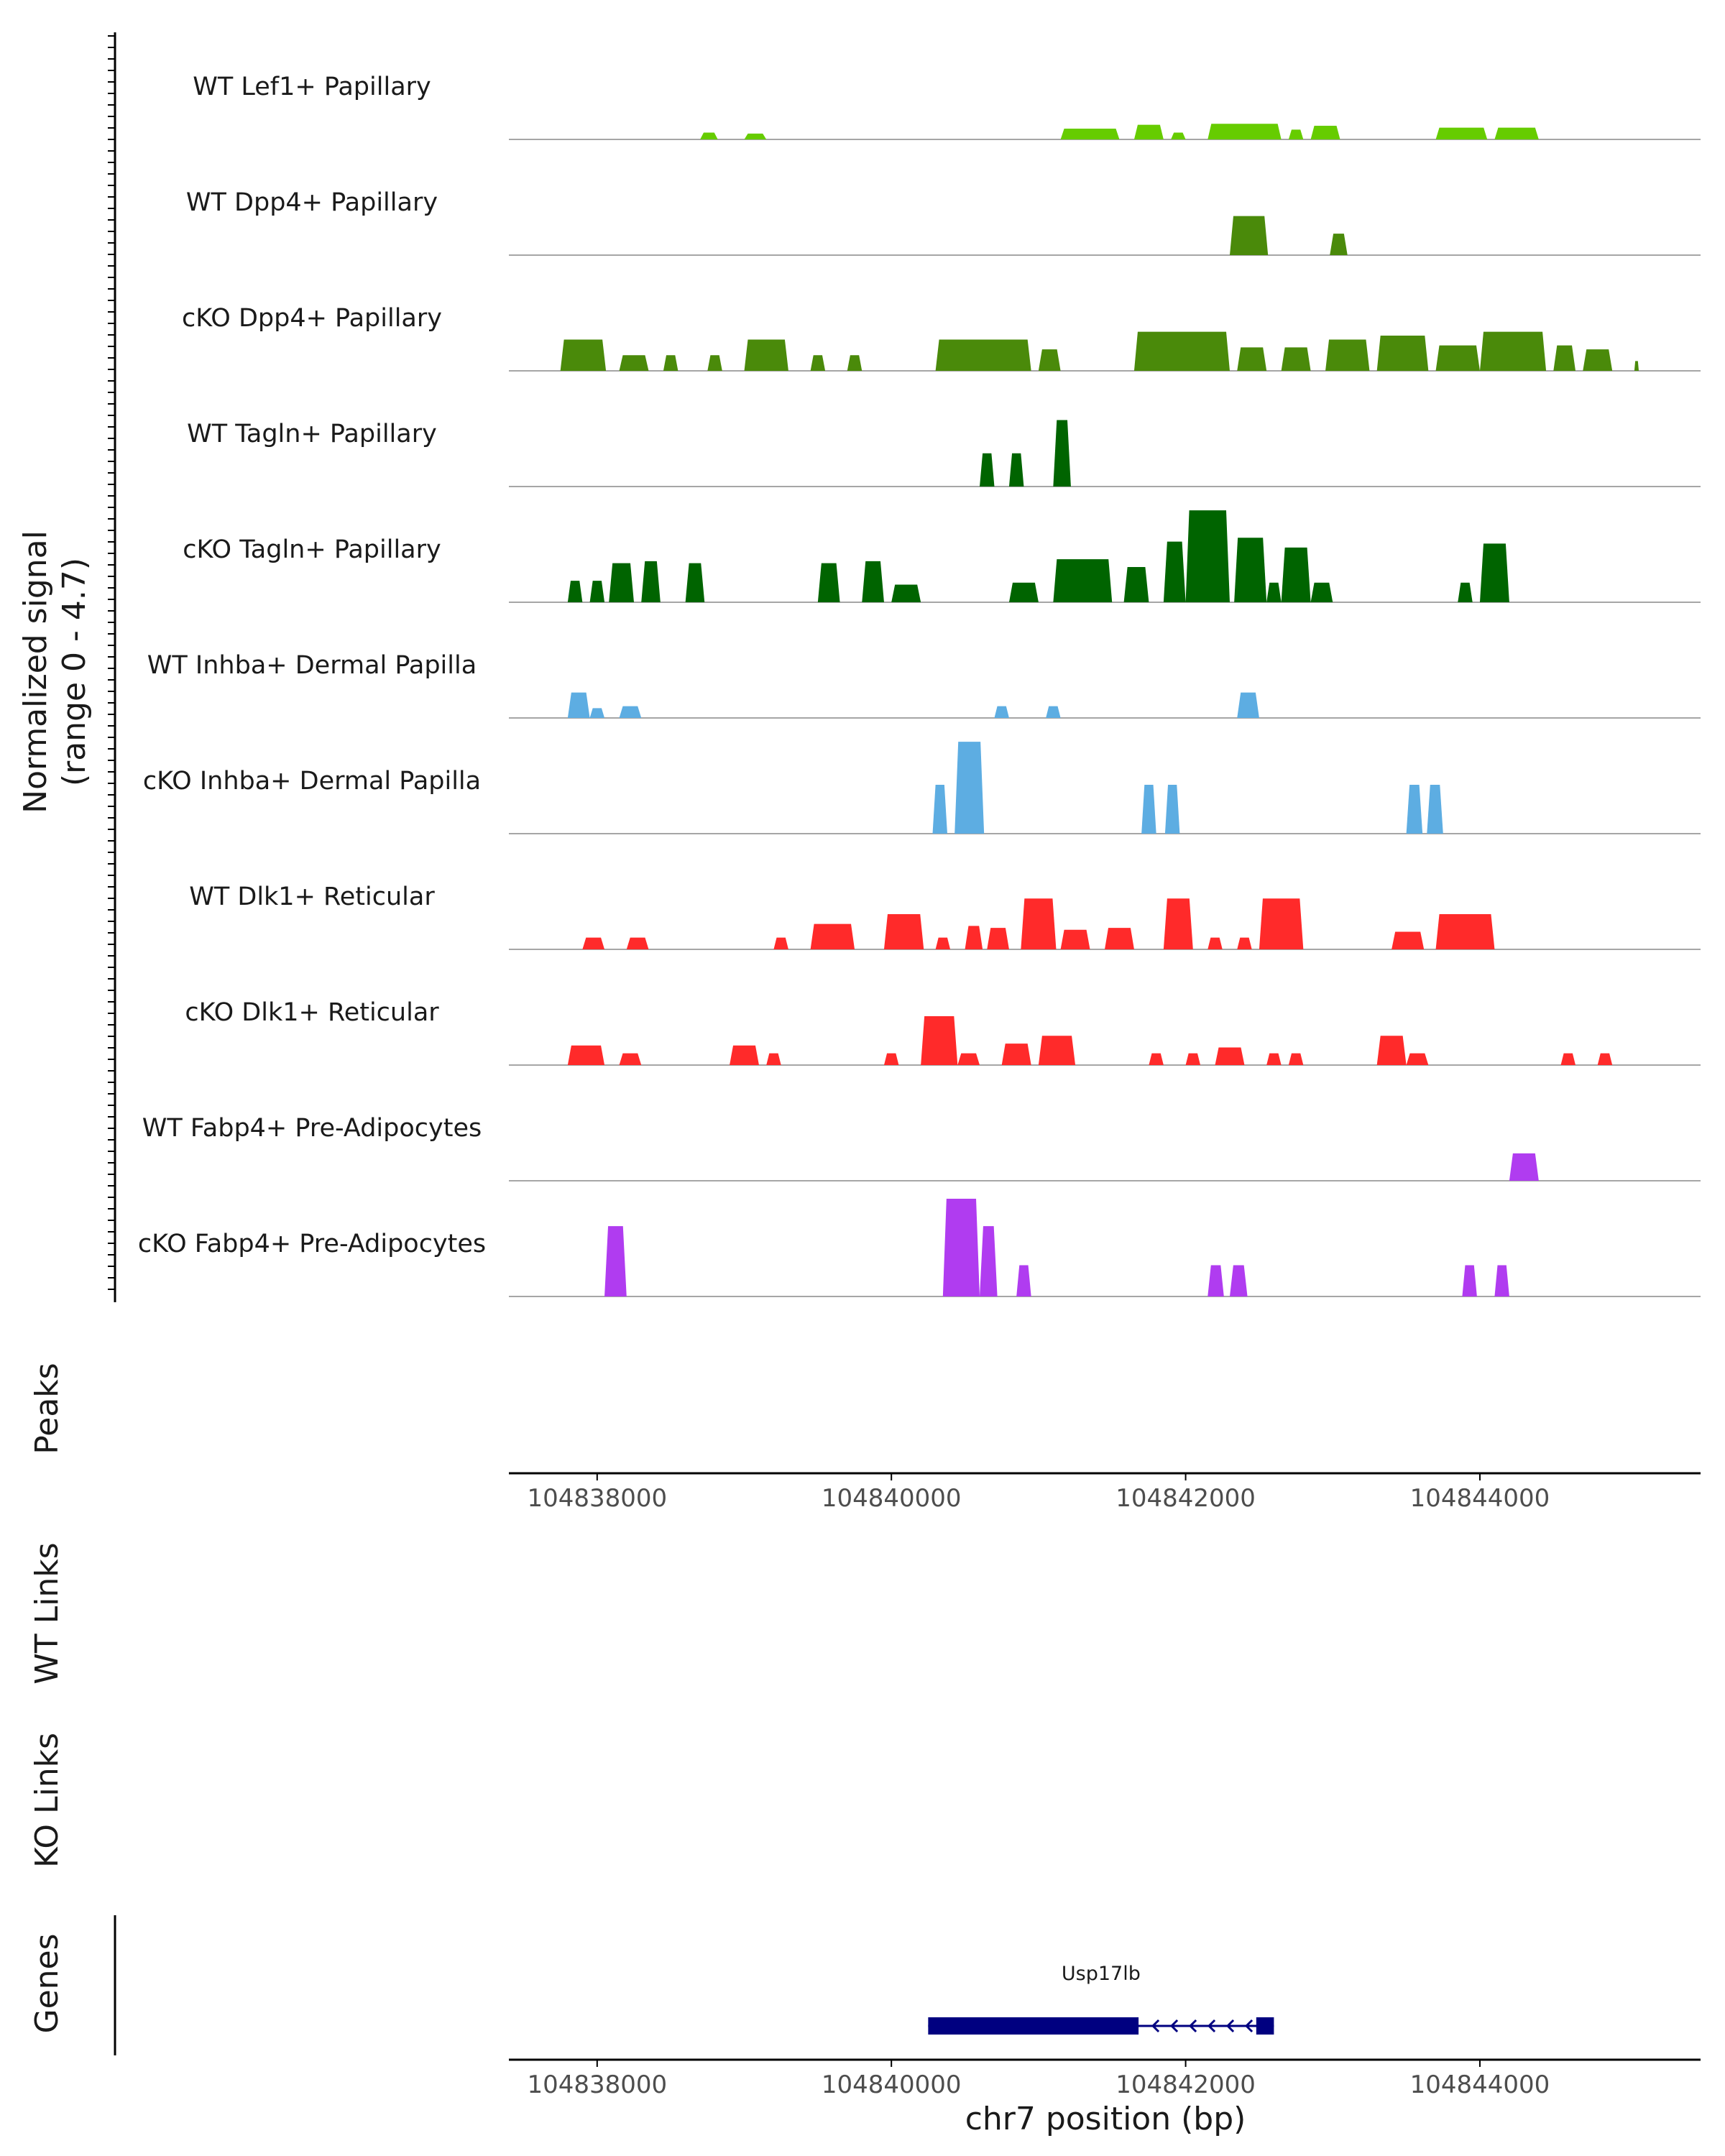  I want to click on x-axis-lower: 104838000 104840000 104842000 104844000, so click(1105, 2078).